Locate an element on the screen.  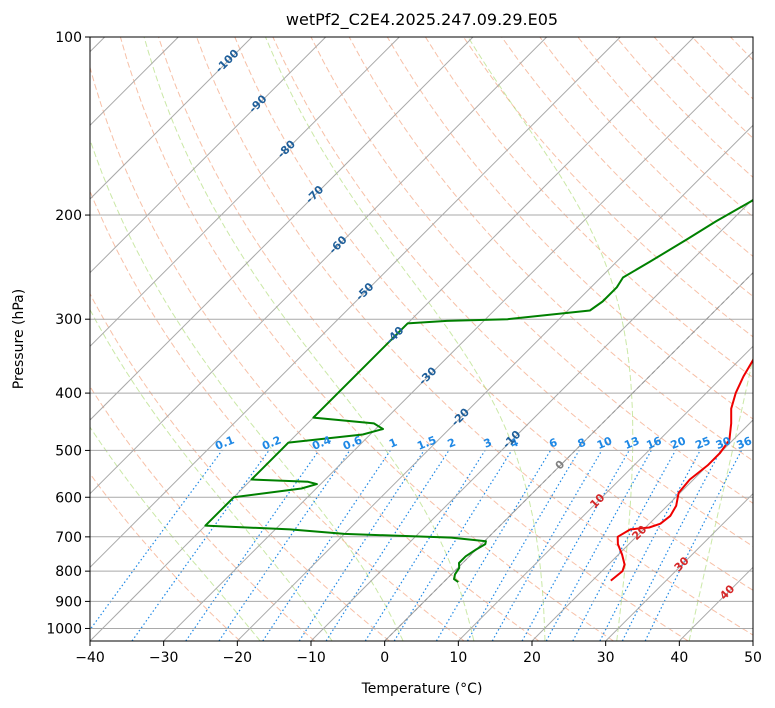
y-tick-label: 200 is located at coordinates (68, 216).